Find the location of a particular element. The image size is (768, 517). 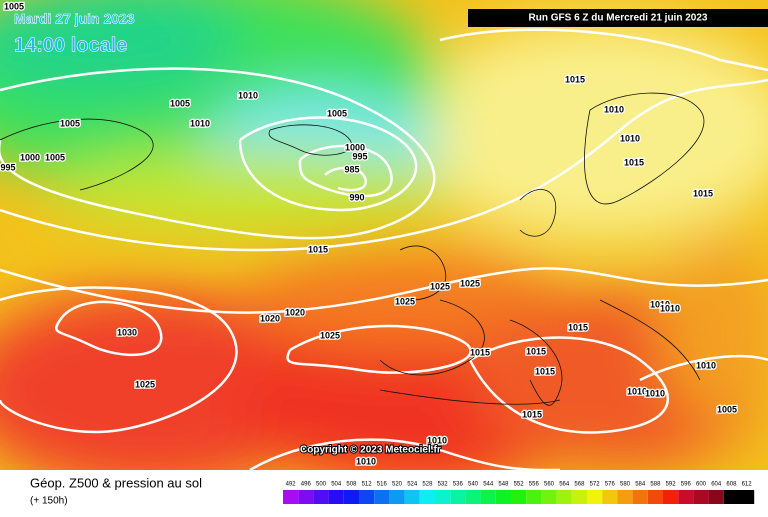

forecast-time: 14:00 locale is located at coordinates (70, 45).